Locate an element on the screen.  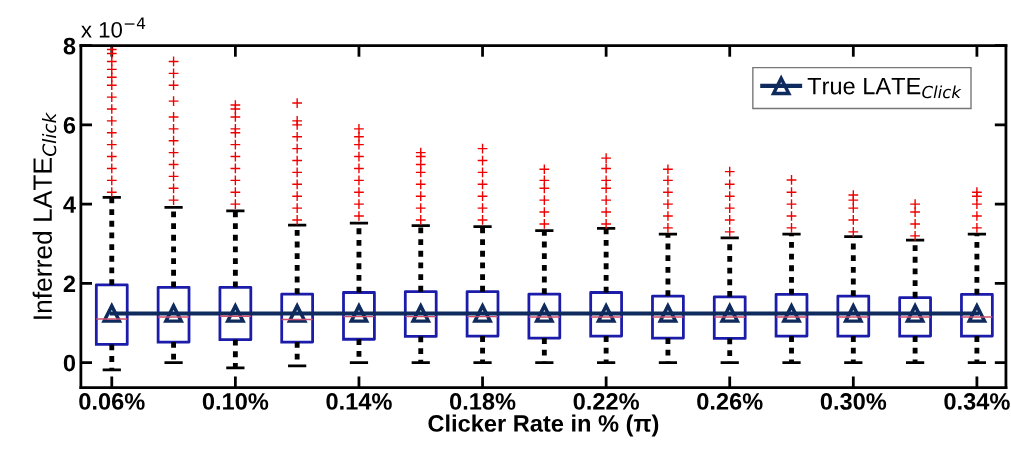
y-axis-title: Inferred LATE$_{Click}$ is located at coordinates (44, 215).